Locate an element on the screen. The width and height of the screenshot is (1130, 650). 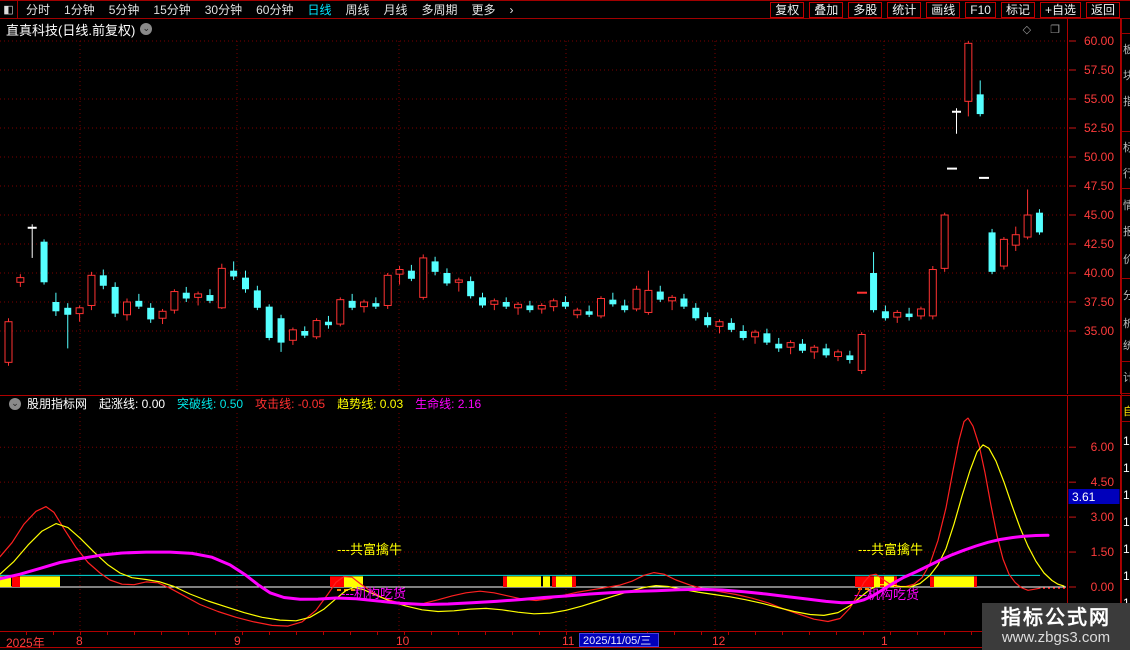
watermark: 指标公式网 www.zbgs3.com is located at coordinates (1056, 626).